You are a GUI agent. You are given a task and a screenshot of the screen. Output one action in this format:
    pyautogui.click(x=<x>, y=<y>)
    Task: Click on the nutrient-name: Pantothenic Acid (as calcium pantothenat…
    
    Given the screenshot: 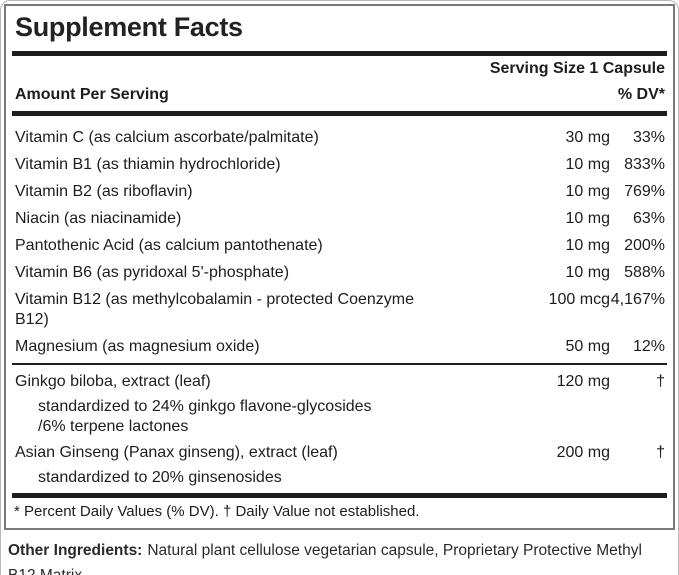 What is the action you would take?
    pyautogui.click(x=169, y=245)
    